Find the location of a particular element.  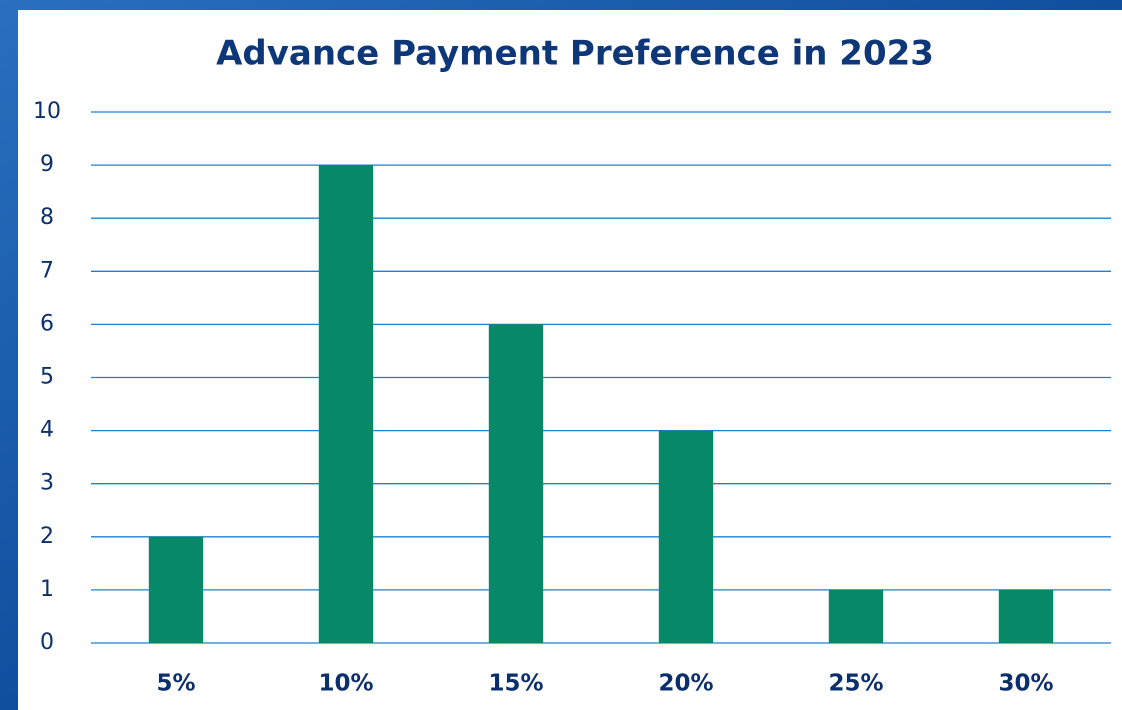

y-tick-label: 0 is located at coordinates (47, 642).